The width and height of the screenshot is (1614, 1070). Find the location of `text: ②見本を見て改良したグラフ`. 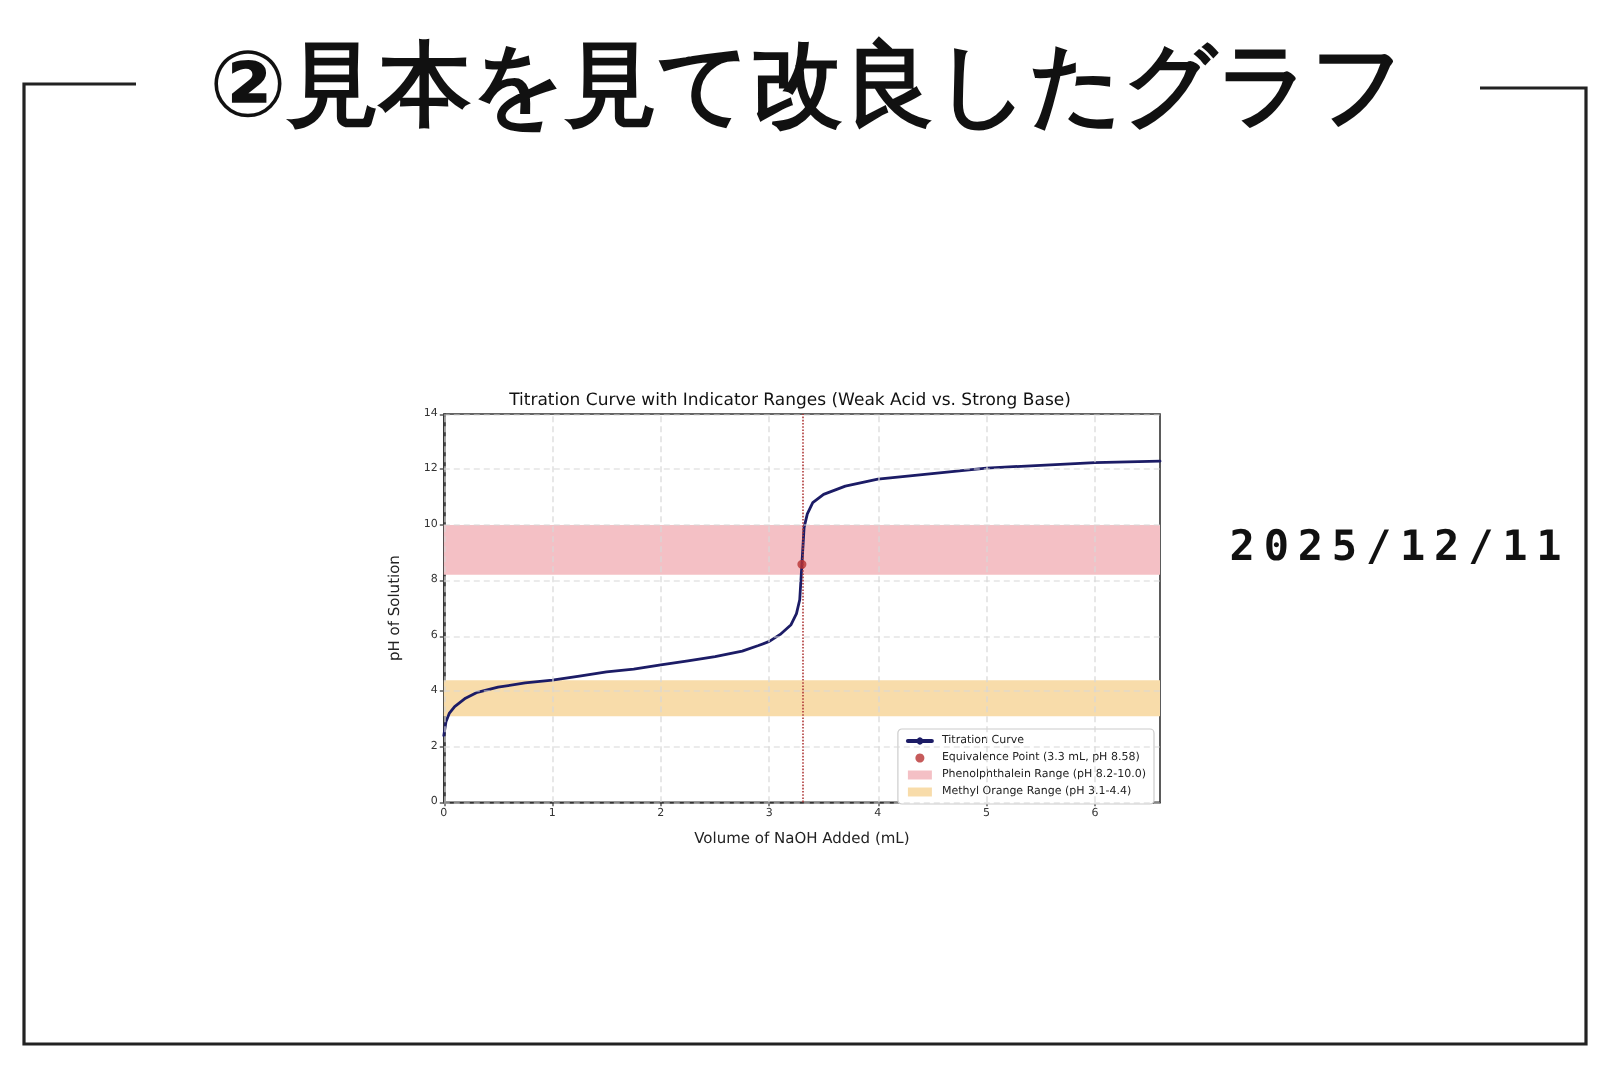

text: ②見本を見て改良したグラフ is located at coordinates (807, 85).